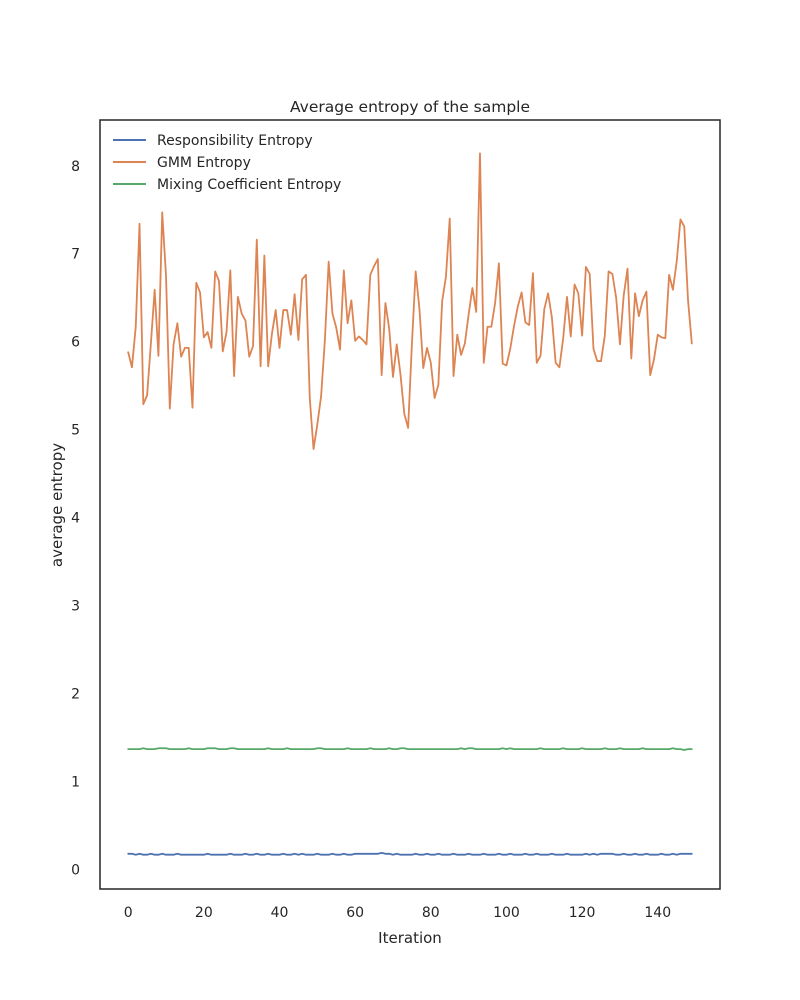 The width and height of the screenshot is (800, 1000). What do you see at coordinates (410, 107) in the screenshot?
I see `chart-title: Average entropy of the sample` at bounding box center [410, 107].